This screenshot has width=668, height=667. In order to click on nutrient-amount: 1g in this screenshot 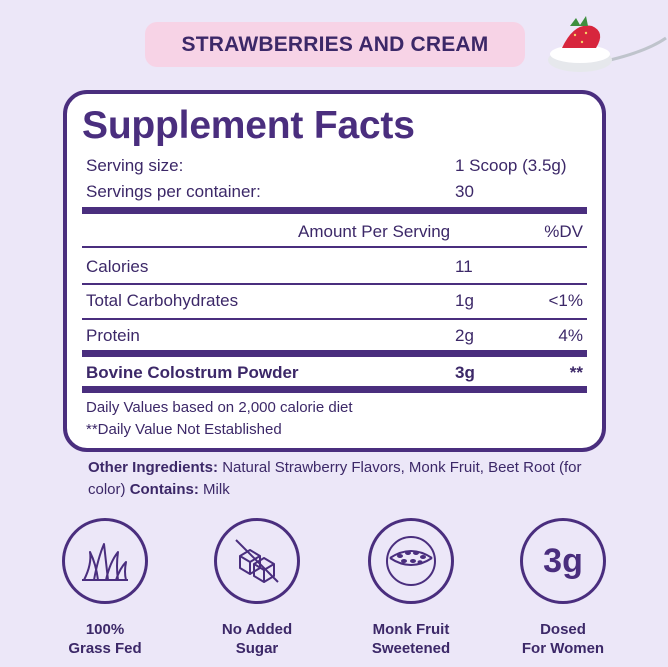, I will do `click(464, 300)`.